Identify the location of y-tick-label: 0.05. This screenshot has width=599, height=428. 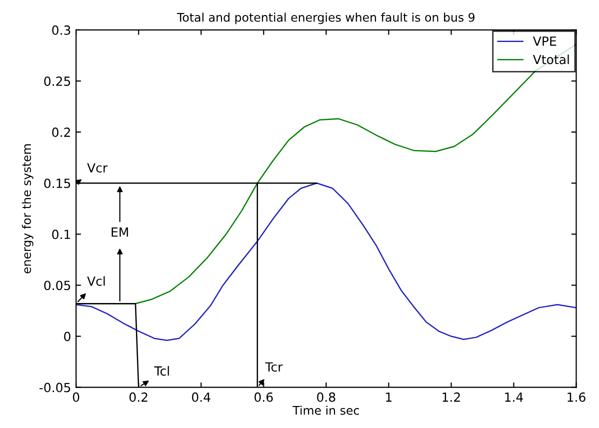
(57, 285).